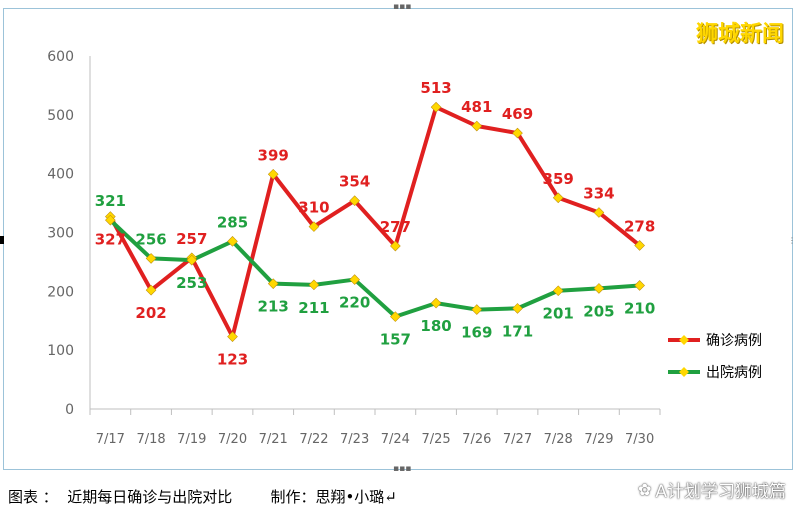 The image size is (800, 524). I want to click on y-tick-label: 600, so click(60, 57).